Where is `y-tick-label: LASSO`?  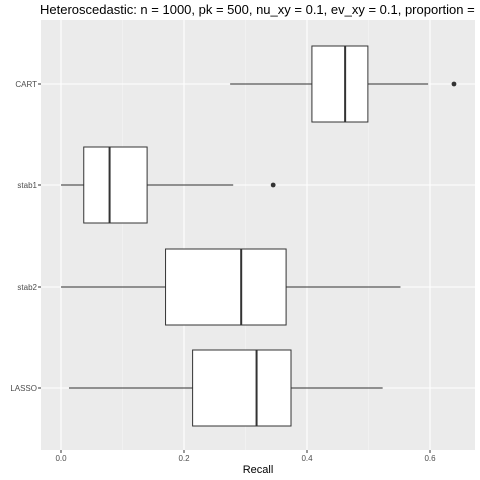
y-tick-label: LASSO is located at coordinates (23, 388).